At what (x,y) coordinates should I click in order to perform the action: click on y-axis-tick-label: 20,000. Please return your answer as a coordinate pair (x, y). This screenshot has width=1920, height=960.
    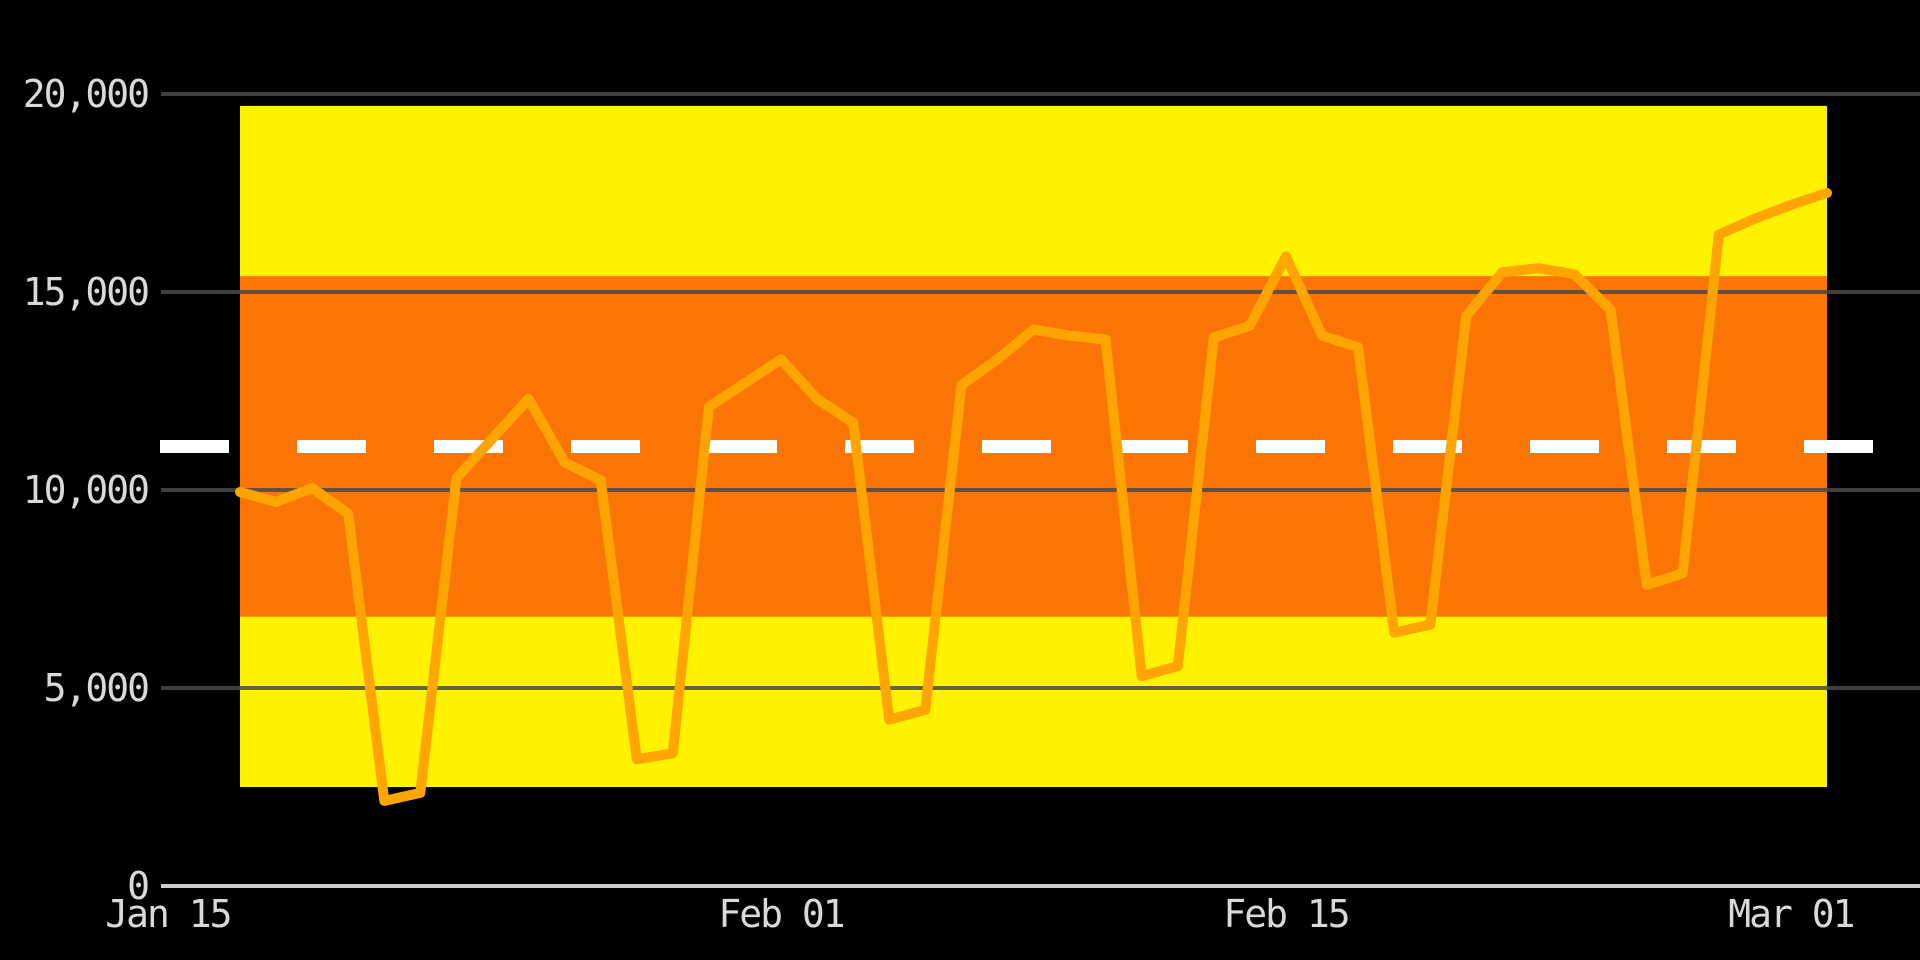
    Looking at the image, I should click on (85, 94).